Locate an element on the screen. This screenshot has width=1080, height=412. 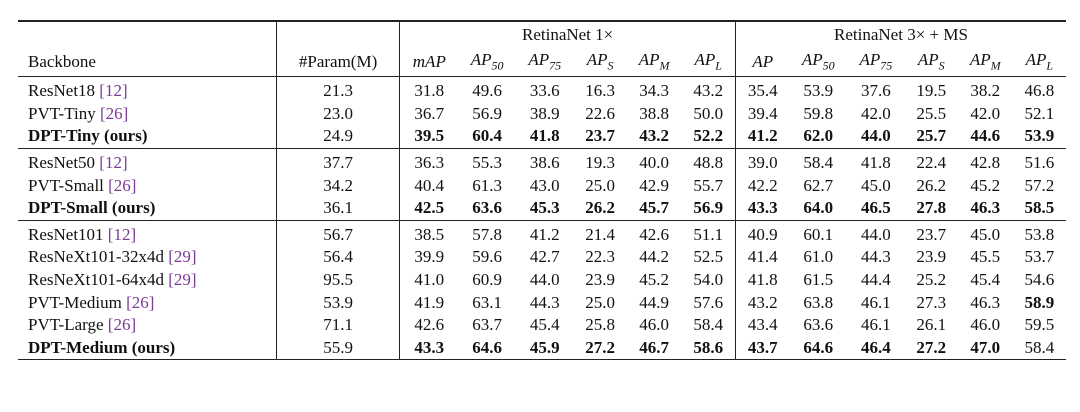
metric-cell: 62.0 is located at coordinates (818, 136).